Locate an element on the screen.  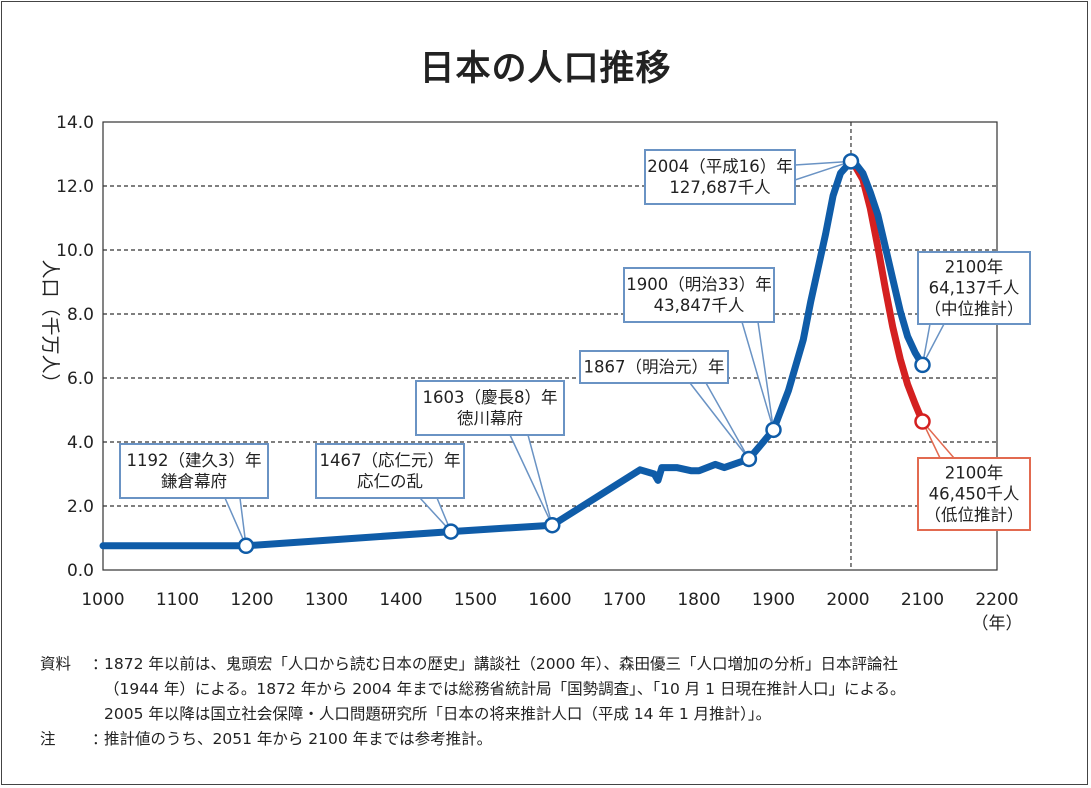
y-tick-label-6: 12.0 is located at coordinates (75, 187).